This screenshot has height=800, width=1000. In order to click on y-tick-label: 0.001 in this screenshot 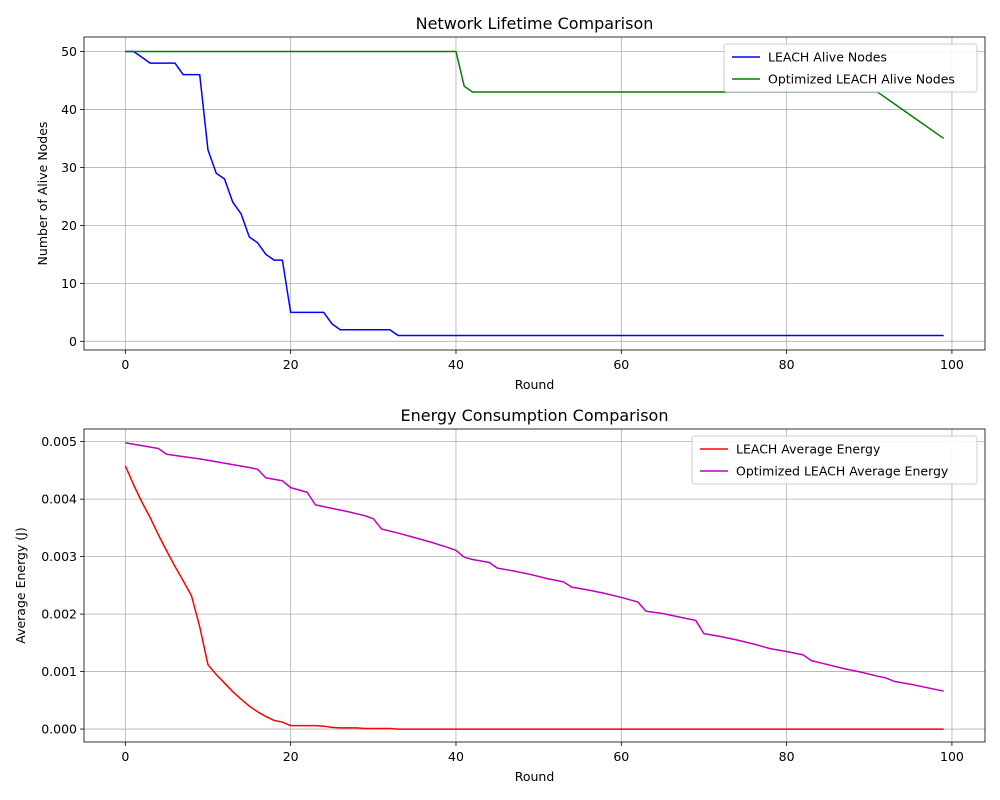, I will do `click(59, 671)`.